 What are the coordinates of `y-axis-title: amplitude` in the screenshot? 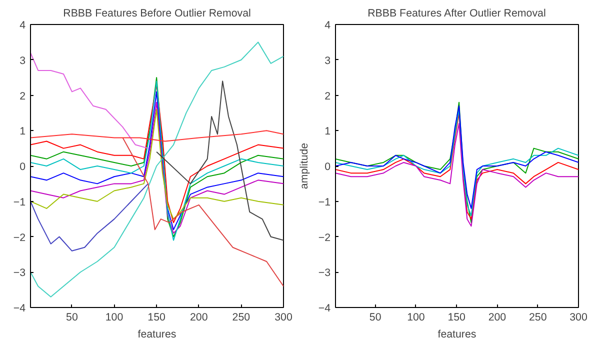 It's located at (304, 166).